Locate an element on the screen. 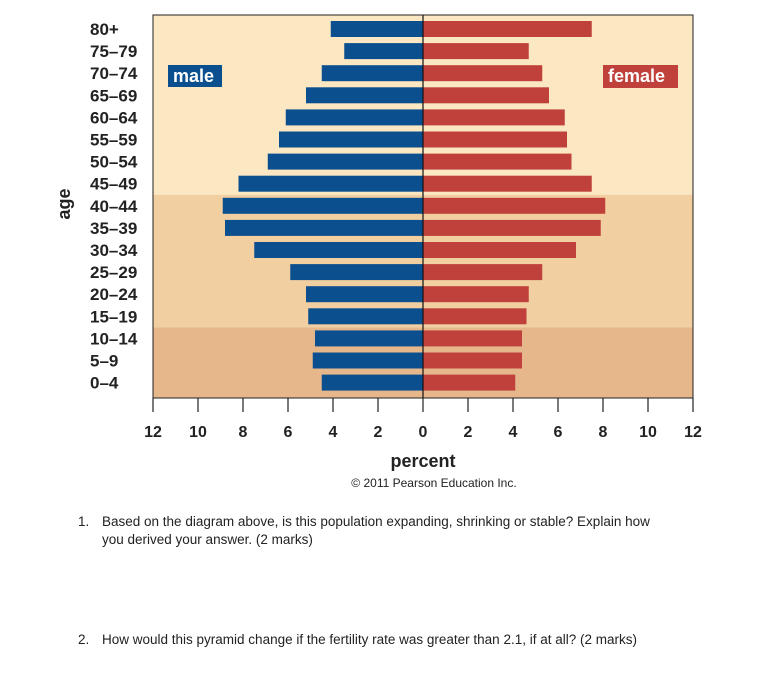 The height and width of the screenshot is (695, 766). age-tick-label: 65–69 is located at coordinates (113, 95).